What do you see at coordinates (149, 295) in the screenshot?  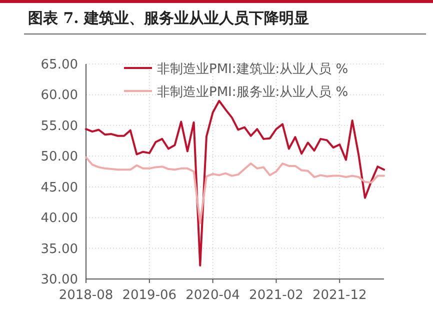 I see `x-tick-label: 2019-06` at bounding box center [149, 295].